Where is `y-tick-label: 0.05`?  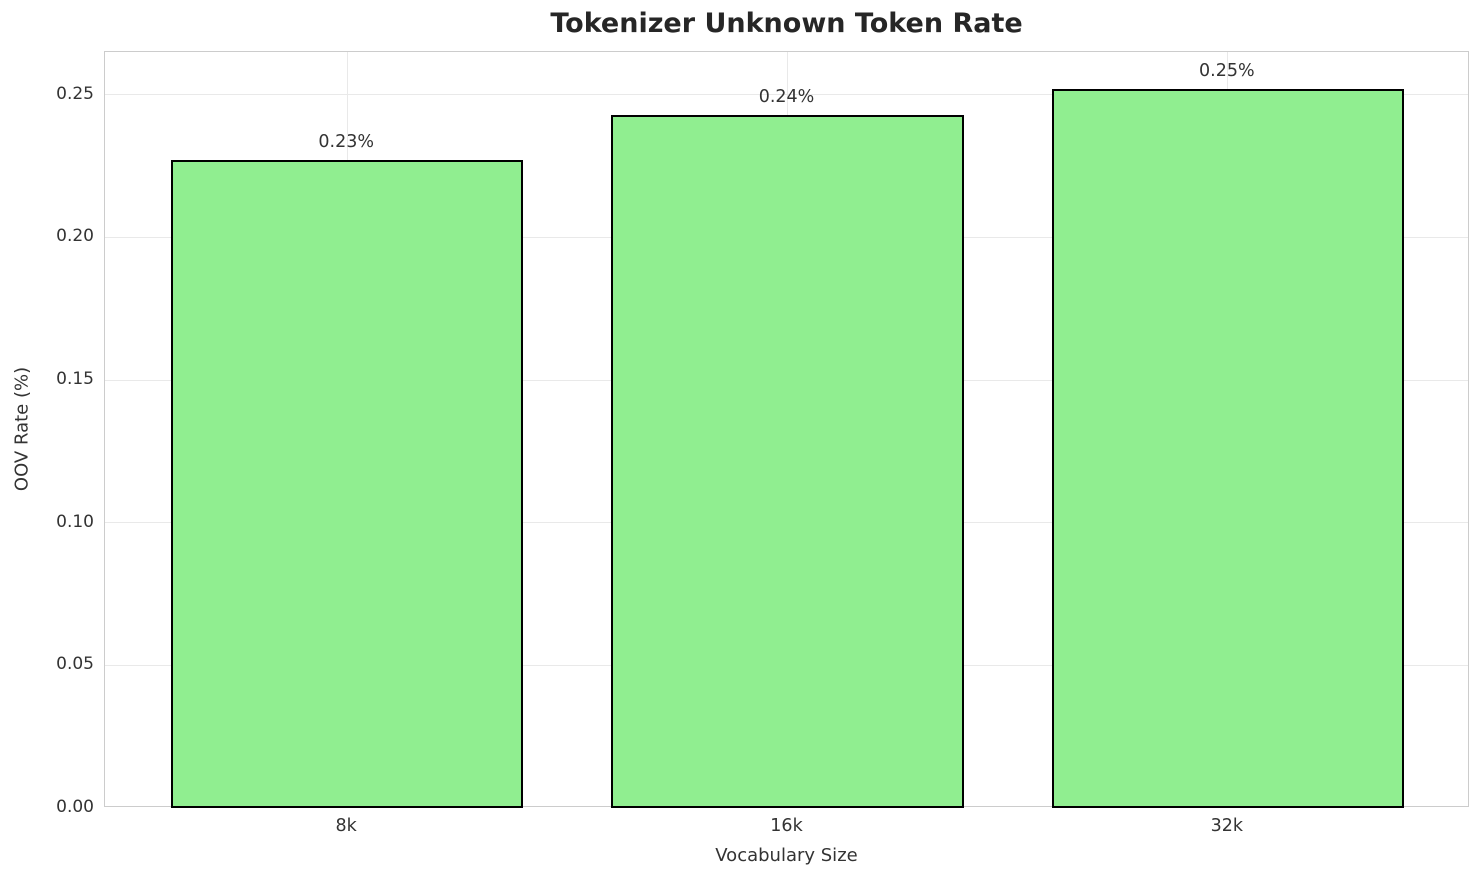
y-tick-label: 0.05 is located at coordinates (75, 664).